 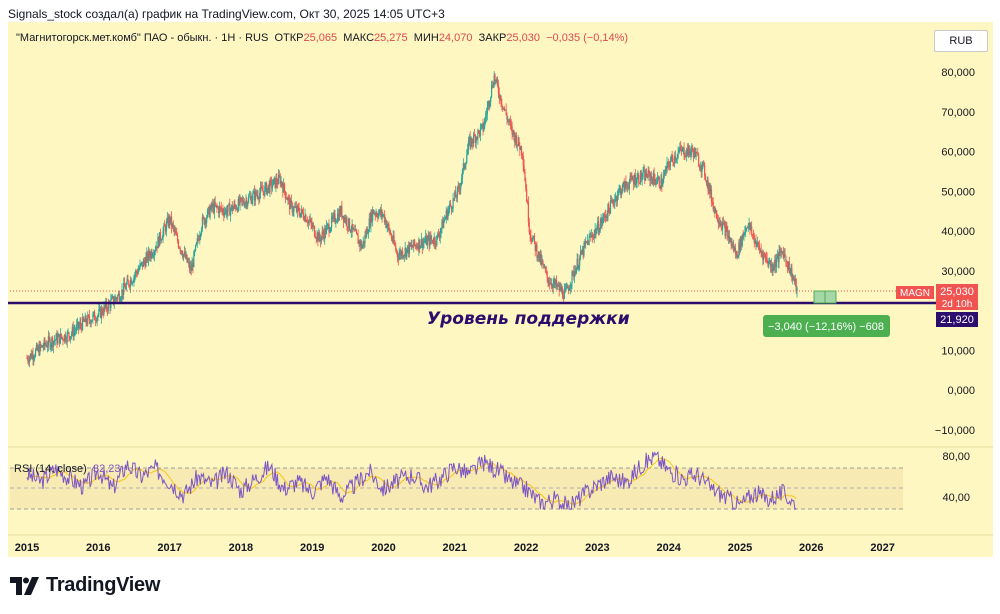 I want to click on ticker-tag: MAGN, so click(x=915, y=293).